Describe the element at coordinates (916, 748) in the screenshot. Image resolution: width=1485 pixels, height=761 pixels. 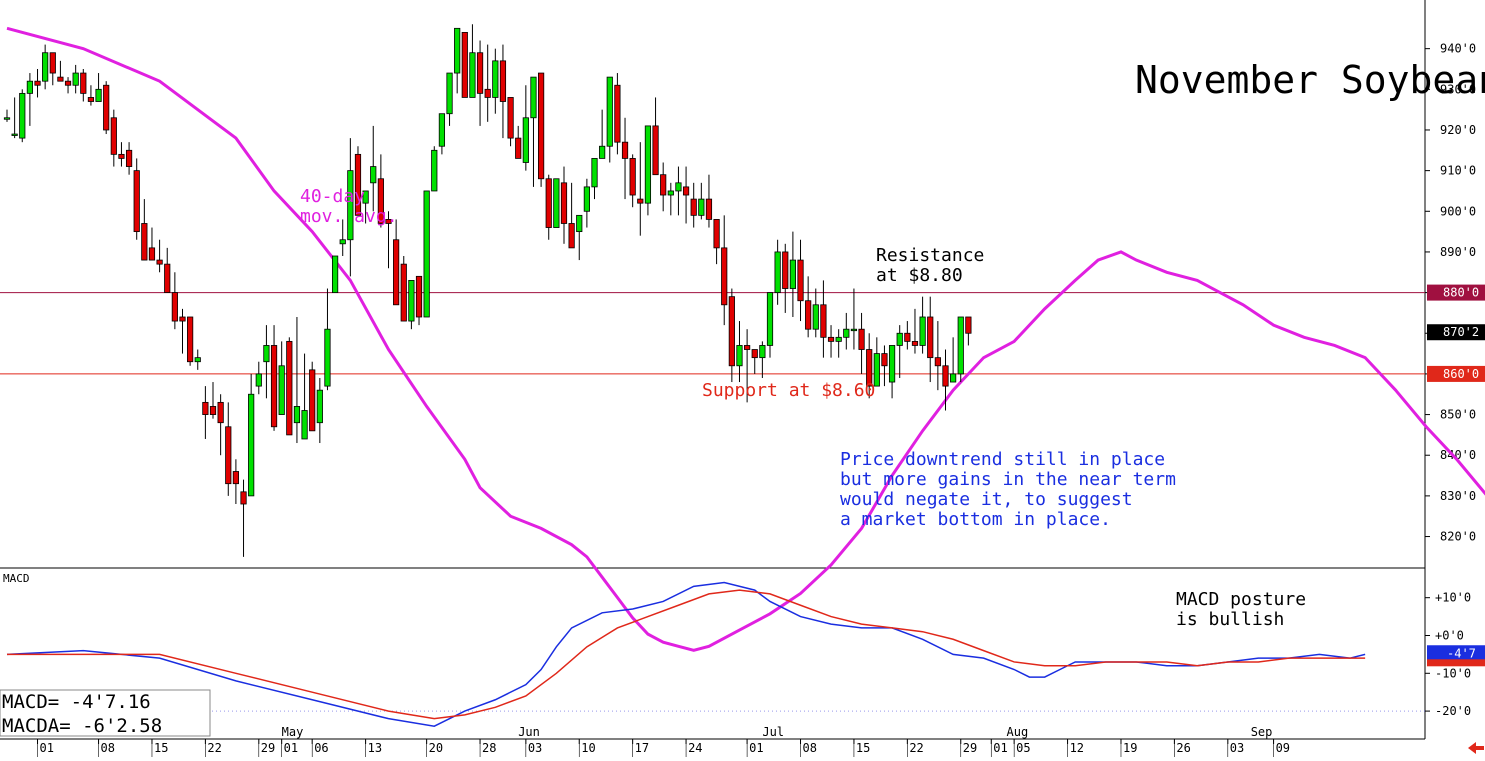
I see `x-tick-label: 22` at that location.